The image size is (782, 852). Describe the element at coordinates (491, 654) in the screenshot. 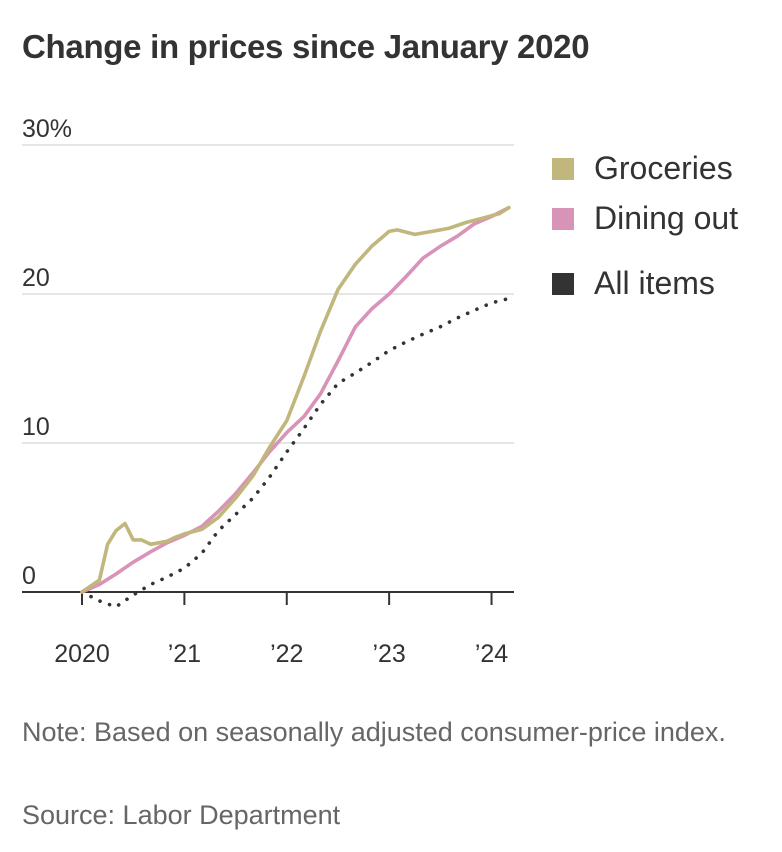

I see `x-tick-label-2024: ’24` at that location.